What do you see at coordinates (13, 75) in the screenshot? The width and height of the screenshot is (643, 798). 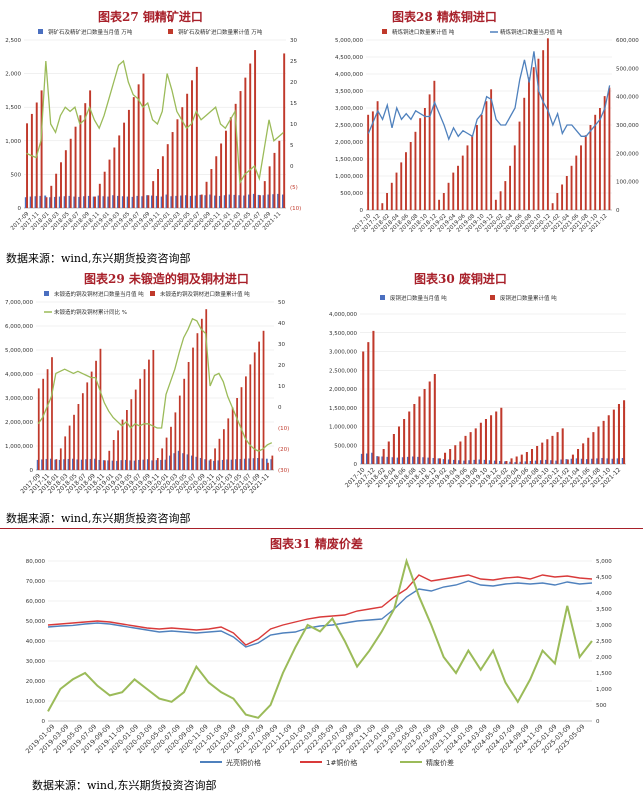 I see `y-left-tick-label: 2,000` at bounding box center [13, 75].